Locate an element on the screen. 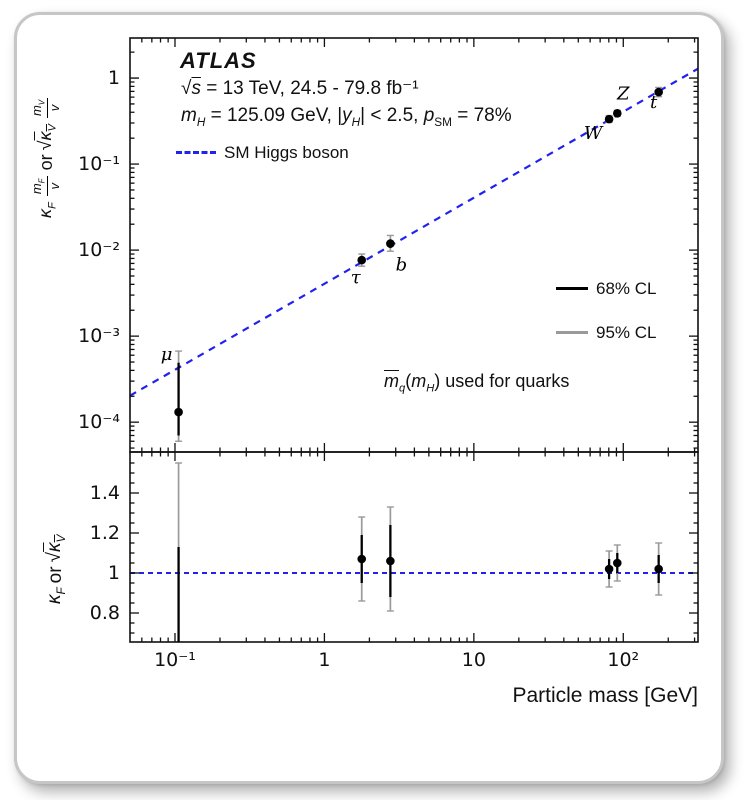 The image size is (744, 800). vev-denominator: v is located at coordinates (55, 186).